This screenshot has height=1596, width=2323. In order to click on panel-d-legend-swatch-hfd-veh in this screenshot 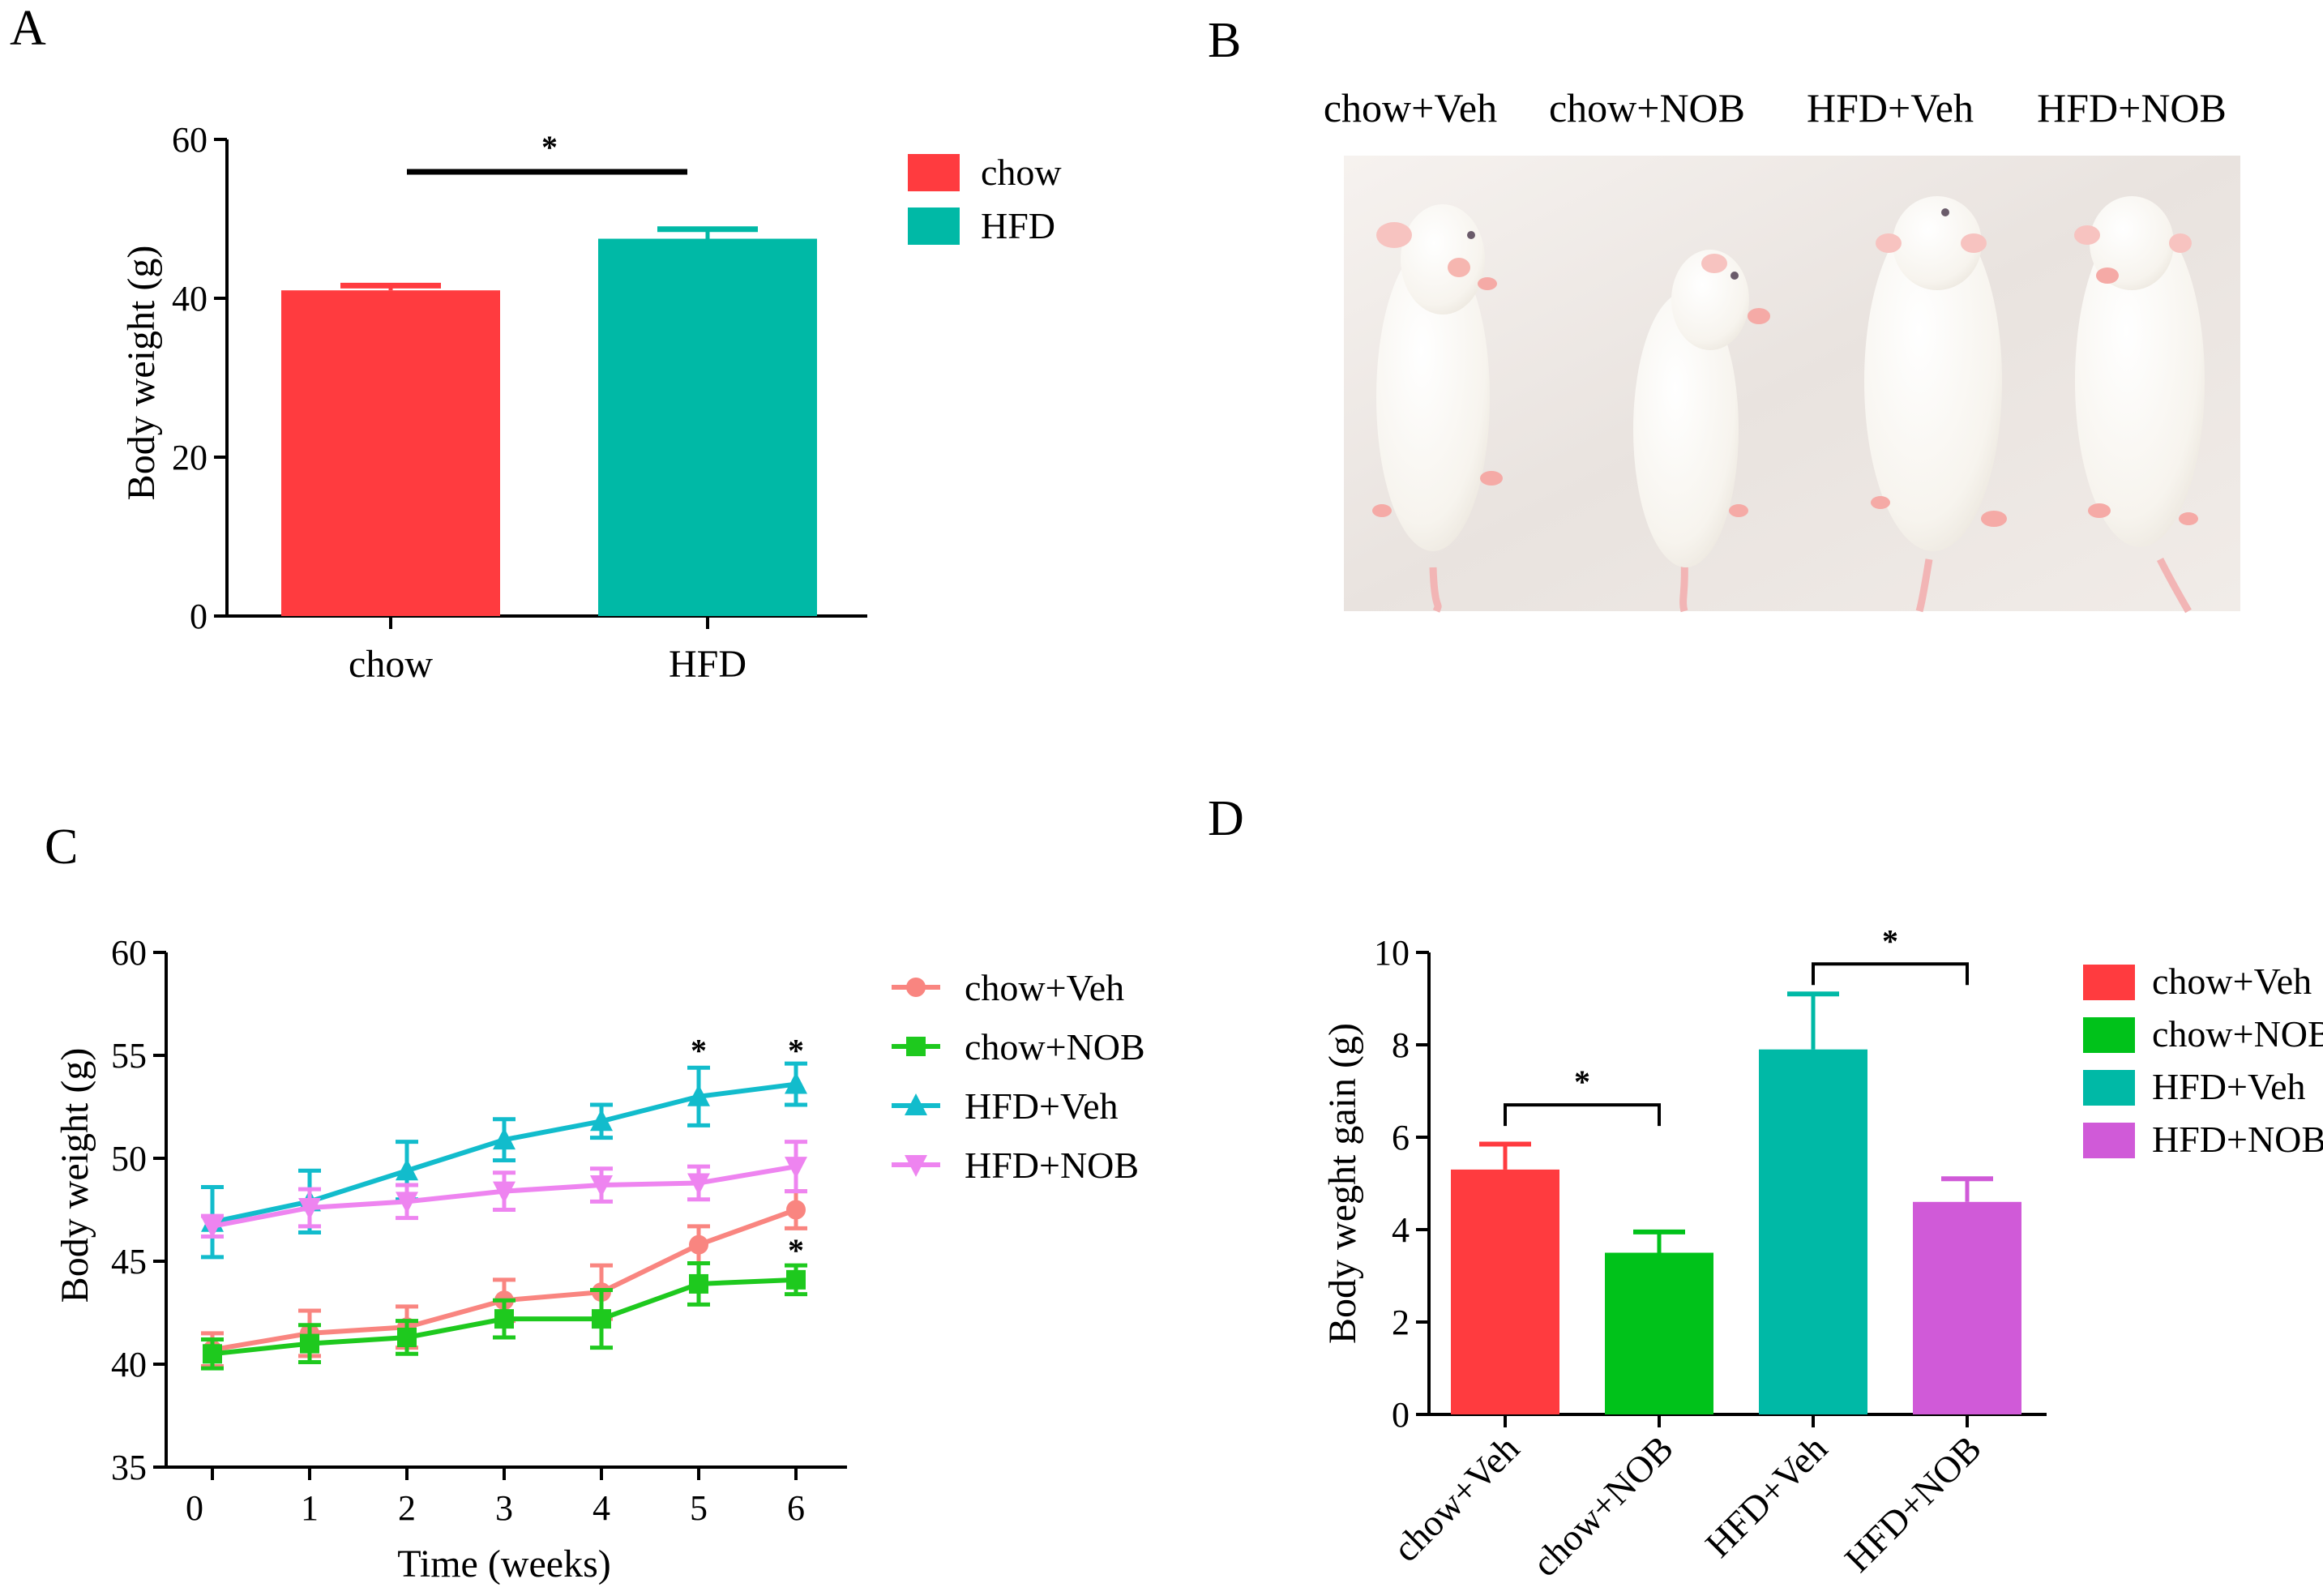, I will do `click(2109, 1088)`.